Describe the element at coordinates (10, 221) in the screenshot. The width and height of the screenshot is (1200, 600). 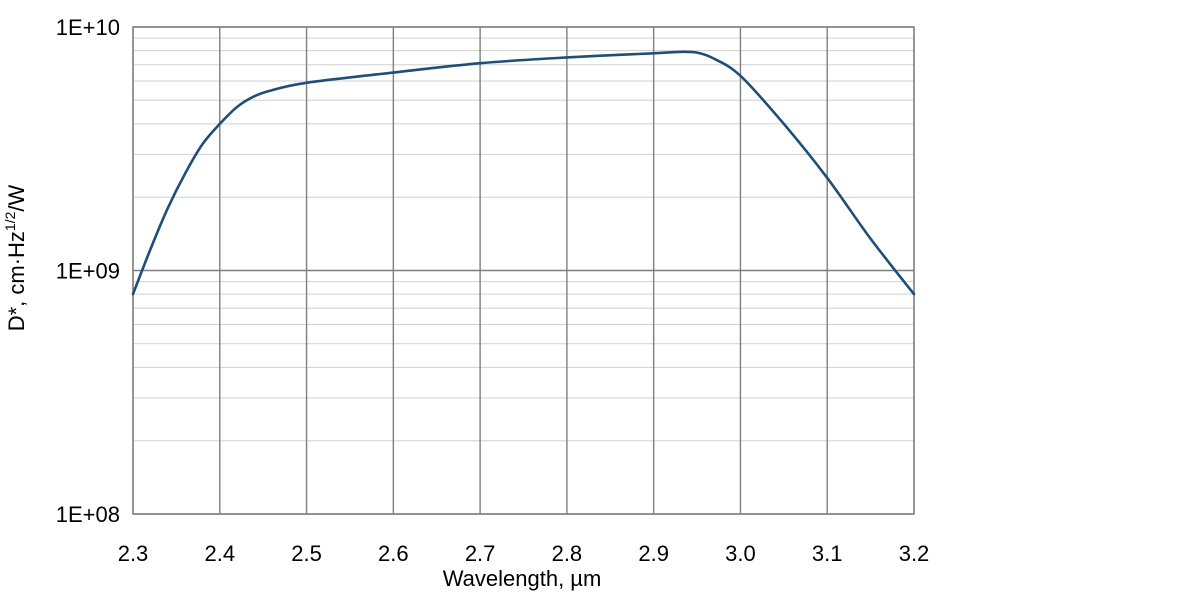
I see `y-axis-label-superscript: 1/2` at that location.